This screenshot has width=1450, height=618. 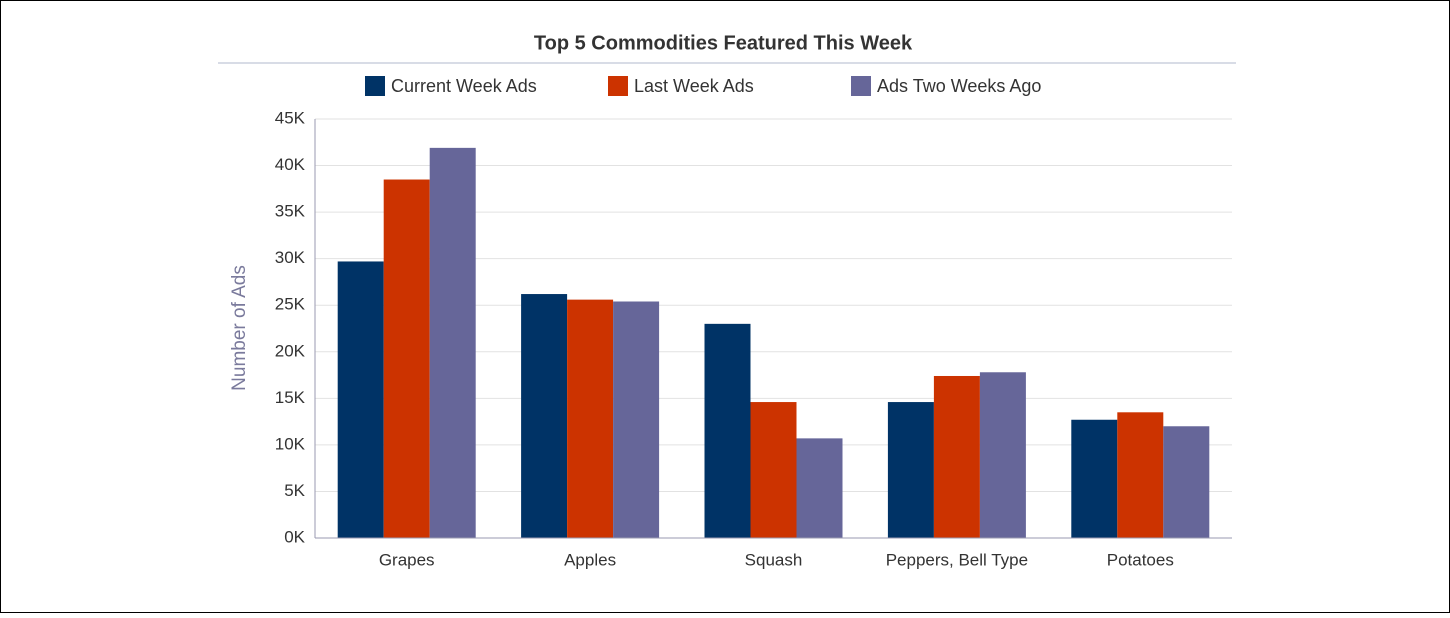 What do you see at coordinates (294, 490) in the screenshot?
I see `y-tick-label: 5K` at bounding box center [294, 490].